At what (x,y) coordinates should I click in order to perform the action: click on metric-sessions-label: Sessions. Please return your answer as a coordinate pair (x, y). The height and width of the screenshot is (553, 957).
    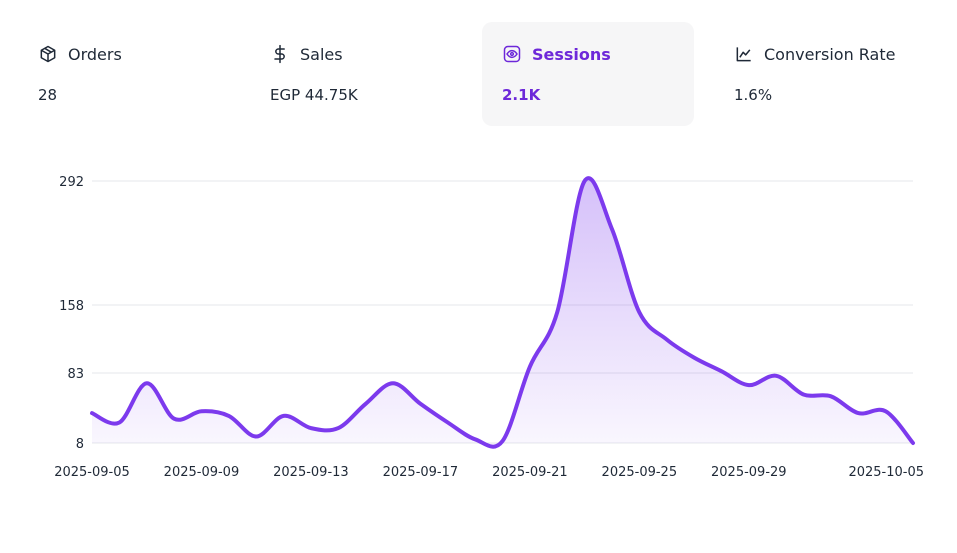
    Looking at the image, I should click on (571, 54).